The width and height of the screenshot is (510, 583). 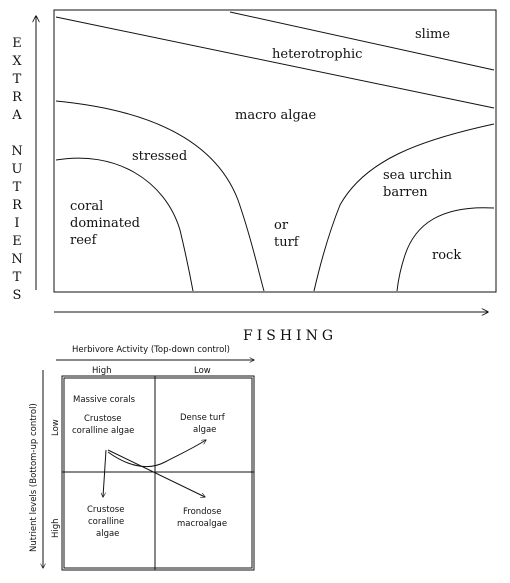 What do you see at coordinates (56, 528) in the screenshot?
I see `row-high-label: High` at bounding box center [56, 528].